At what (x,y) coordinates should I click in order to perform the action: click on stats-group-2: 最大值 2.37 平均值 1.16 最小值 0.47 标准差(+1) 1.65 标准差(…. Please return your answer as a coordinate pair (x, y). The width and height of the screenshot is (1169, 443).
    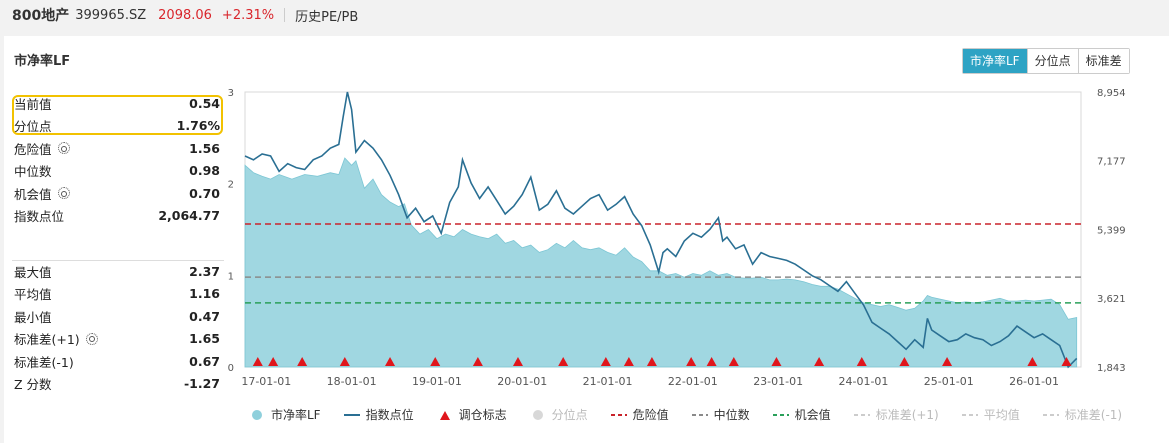
    Looking at the image, I should click on (118, 327).